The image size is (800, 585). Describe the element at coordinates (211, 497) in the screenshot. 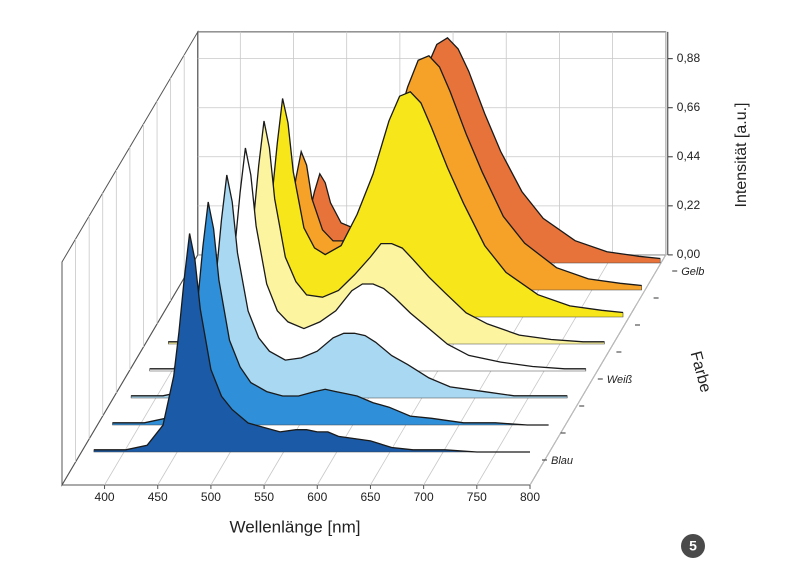

I see `x-tick-label: 500` at that location.